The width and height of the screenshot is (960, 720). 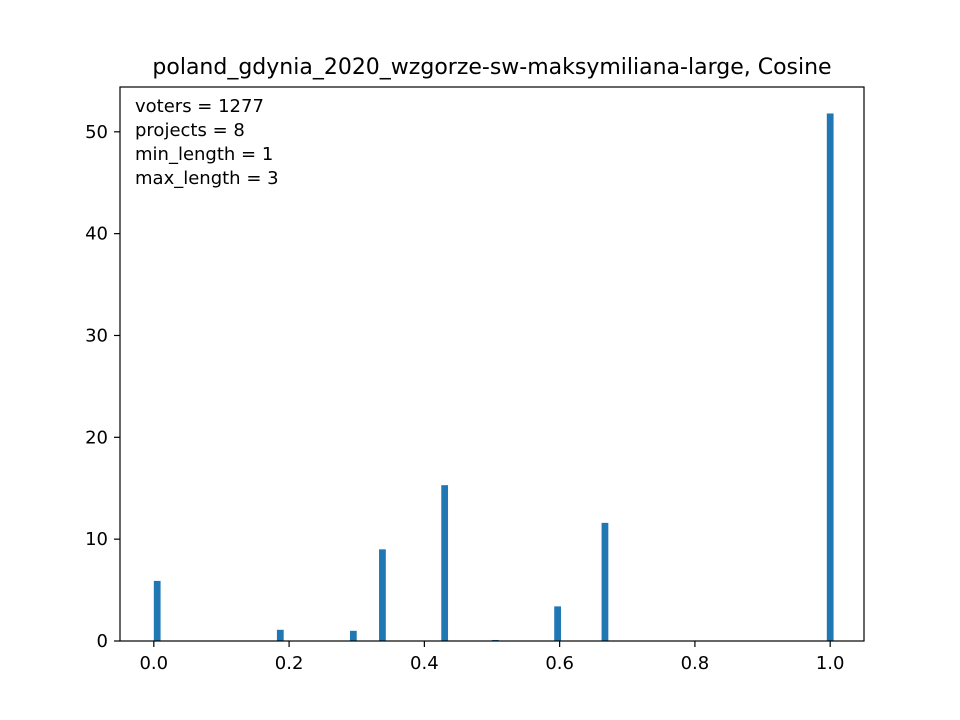 I want to click on x-tick-label: 0.2, so click(x=289, y=663).